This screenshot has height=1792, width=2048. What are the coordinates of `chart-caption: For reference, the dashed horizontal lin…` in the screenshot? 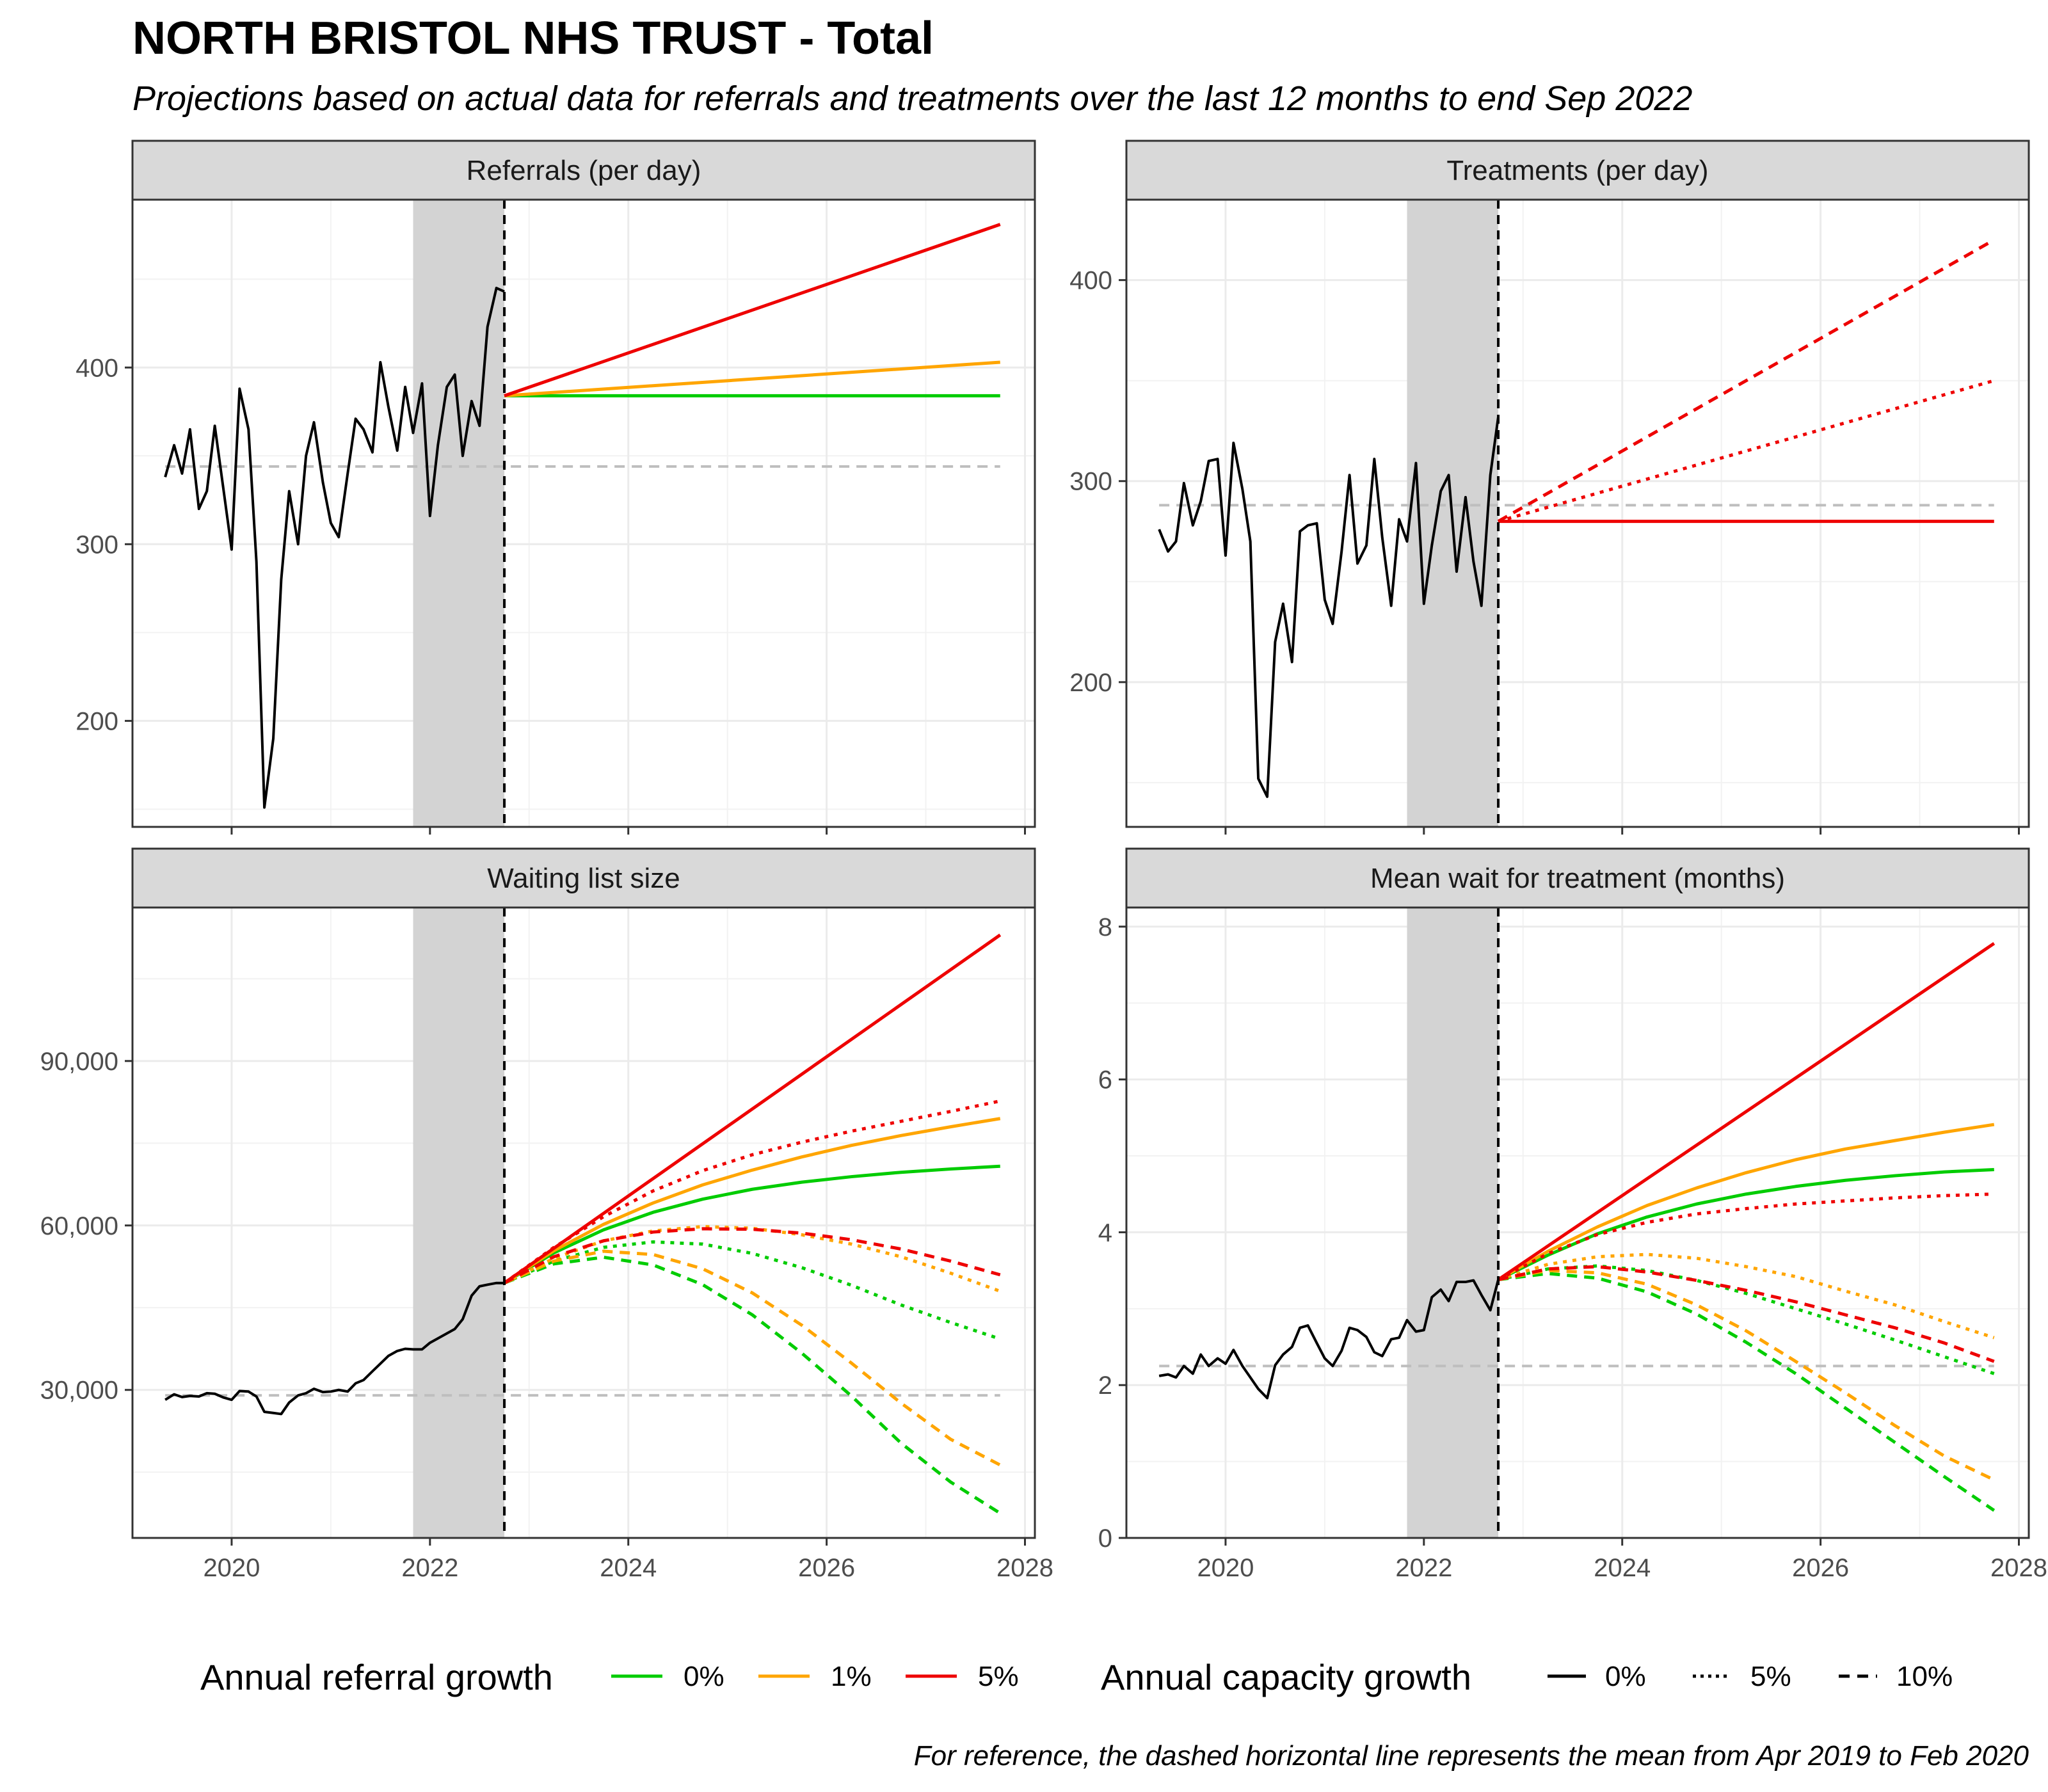 It's located at (1471, 1756).